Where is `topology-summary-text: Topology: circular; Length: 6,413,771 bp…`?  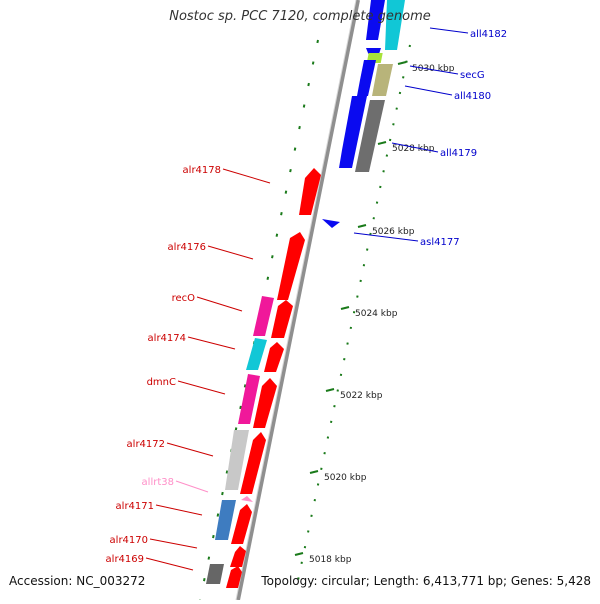 topology-summary-text: Topology: circular; Length: 6,413,771 bp… is located at coordinates (426, 581).